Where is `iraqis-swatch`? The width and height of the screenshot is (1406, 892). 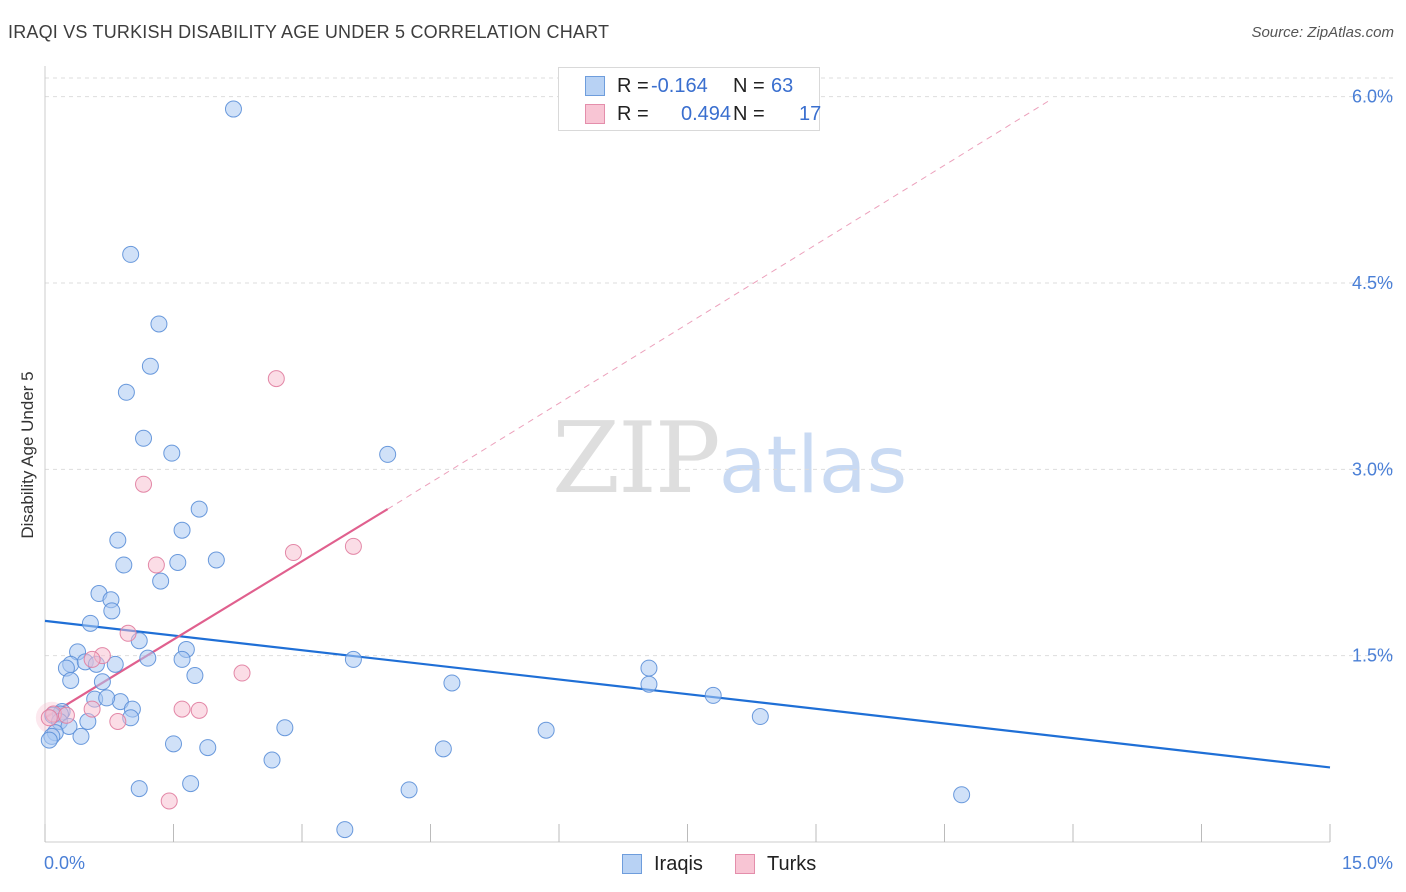 iraqis-swatch is located at coordinates (595, 86).